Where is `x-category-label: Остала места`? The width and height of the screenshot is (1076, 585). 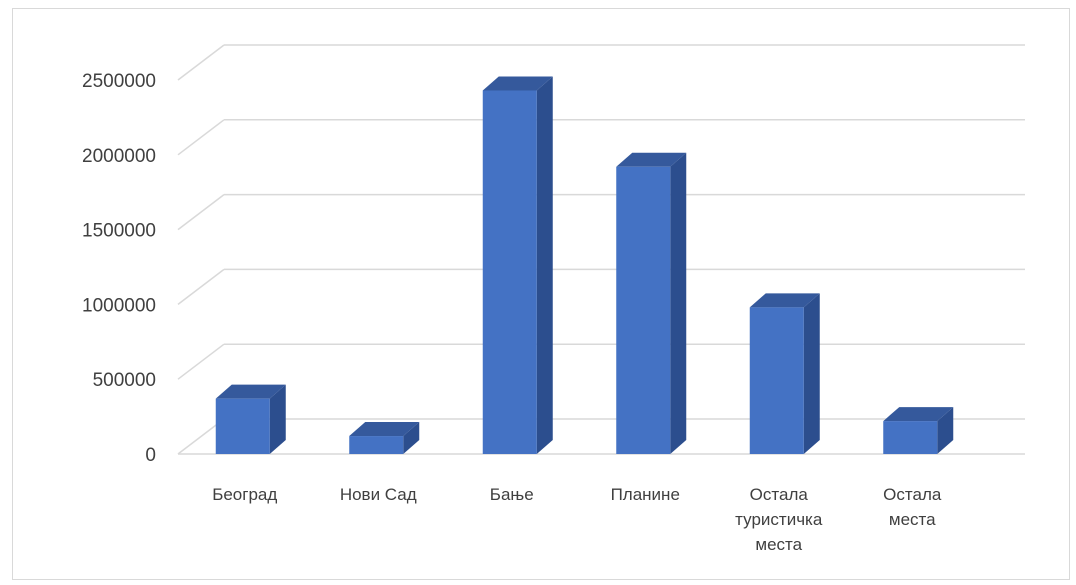
x-category-label: Остала места is located at coordinates (912, 507).